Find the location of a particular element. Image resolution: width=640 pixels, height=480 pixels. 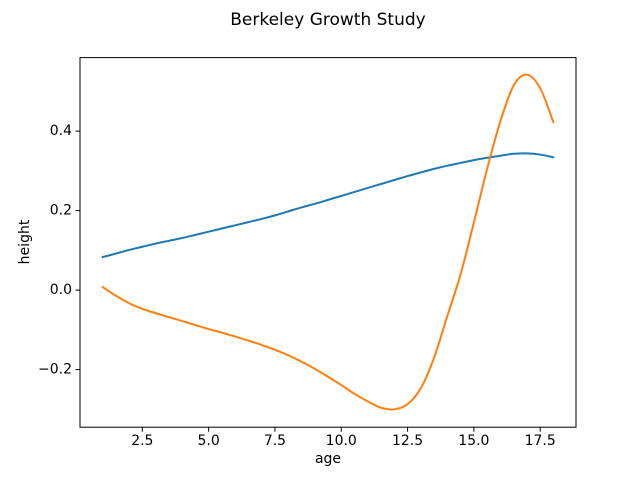

x-tick-label: 7.5 is located at coordinates (275, 441).